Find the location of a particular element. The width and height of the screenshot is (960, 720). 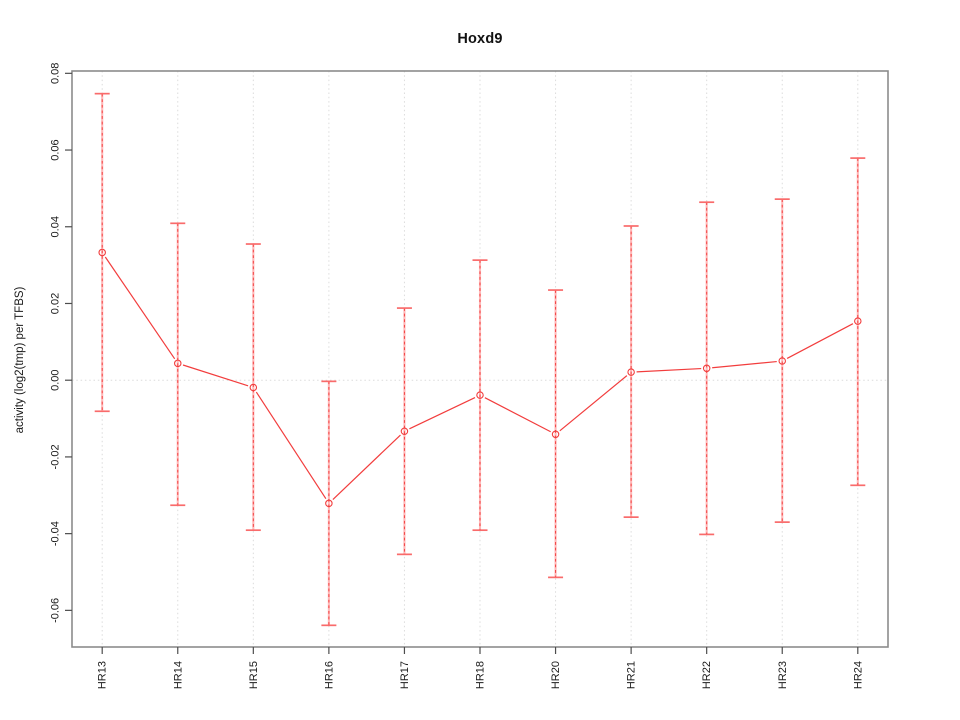

y-tick-label: -0.06 is located at coordinates (56, 610).